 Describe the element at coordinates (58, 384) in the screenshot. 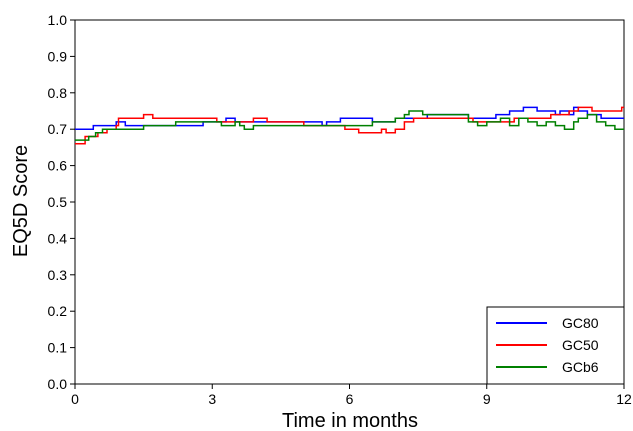

I see `y-tick-label: 0.0` at that location.